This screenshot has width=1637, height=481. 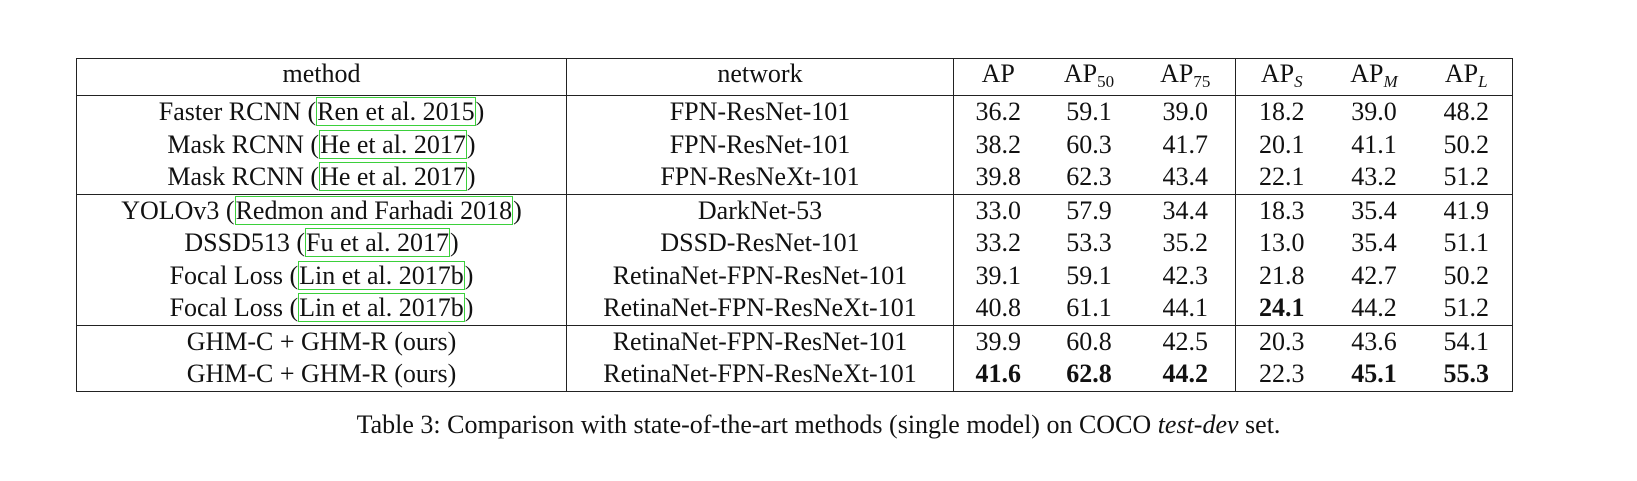 I want to click on value-text: 62.3, so click(x=1089, y=177).